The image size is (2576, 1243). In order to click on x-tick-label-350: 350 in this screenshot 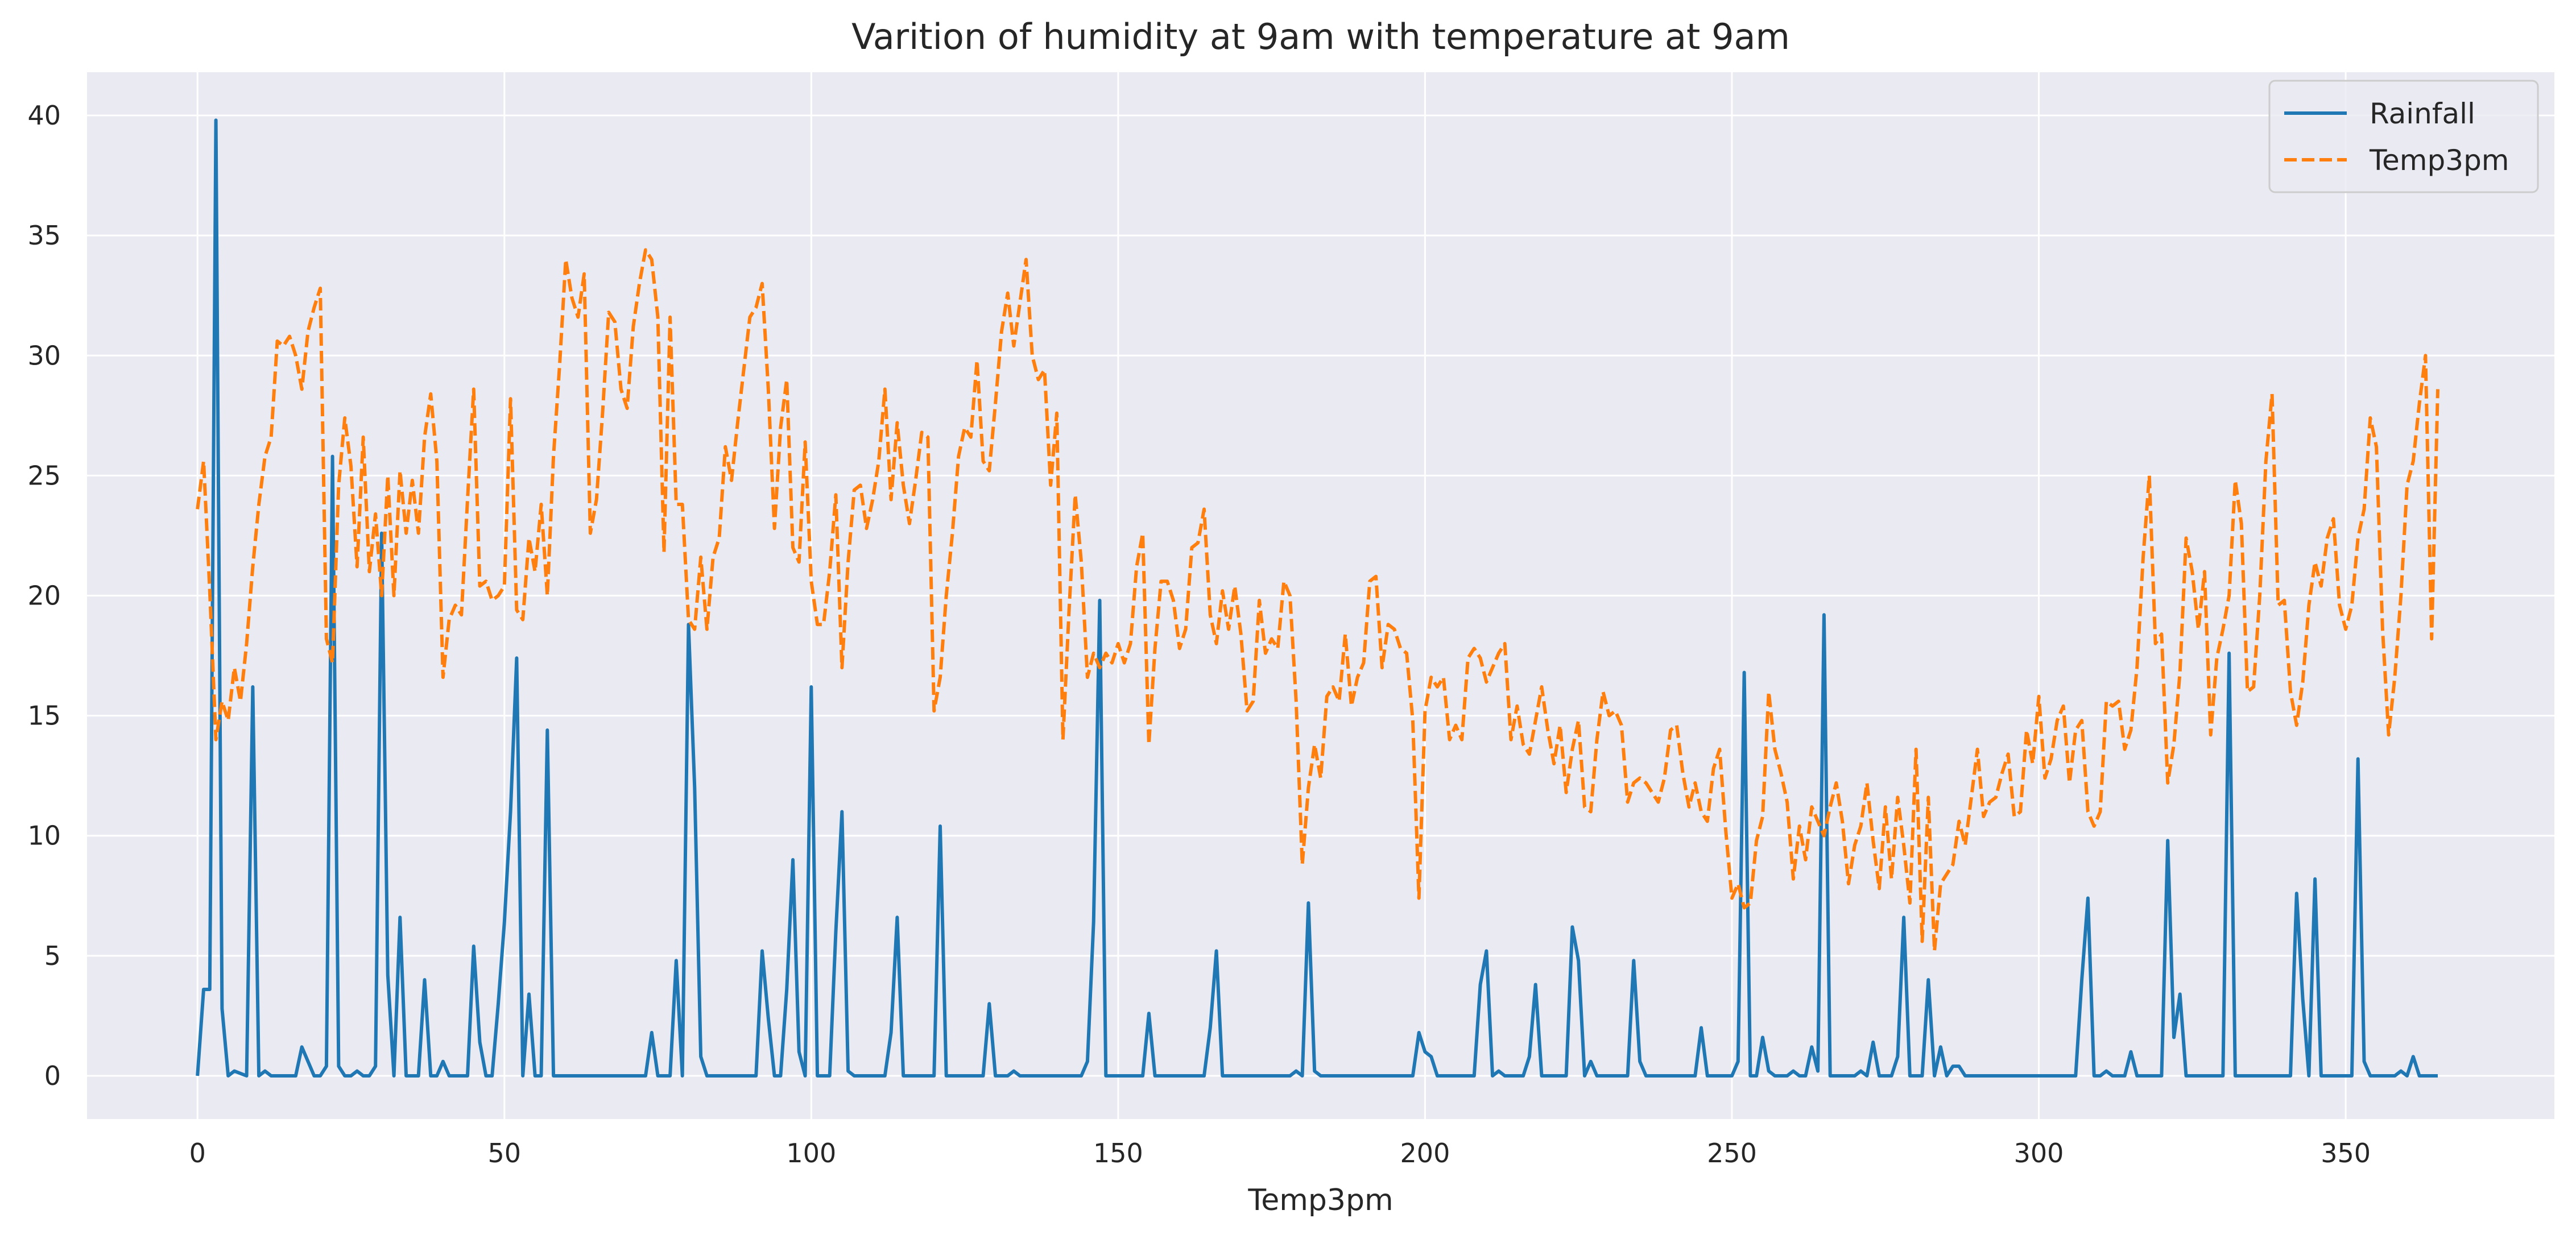, I will do `click(2346, 1154)`.